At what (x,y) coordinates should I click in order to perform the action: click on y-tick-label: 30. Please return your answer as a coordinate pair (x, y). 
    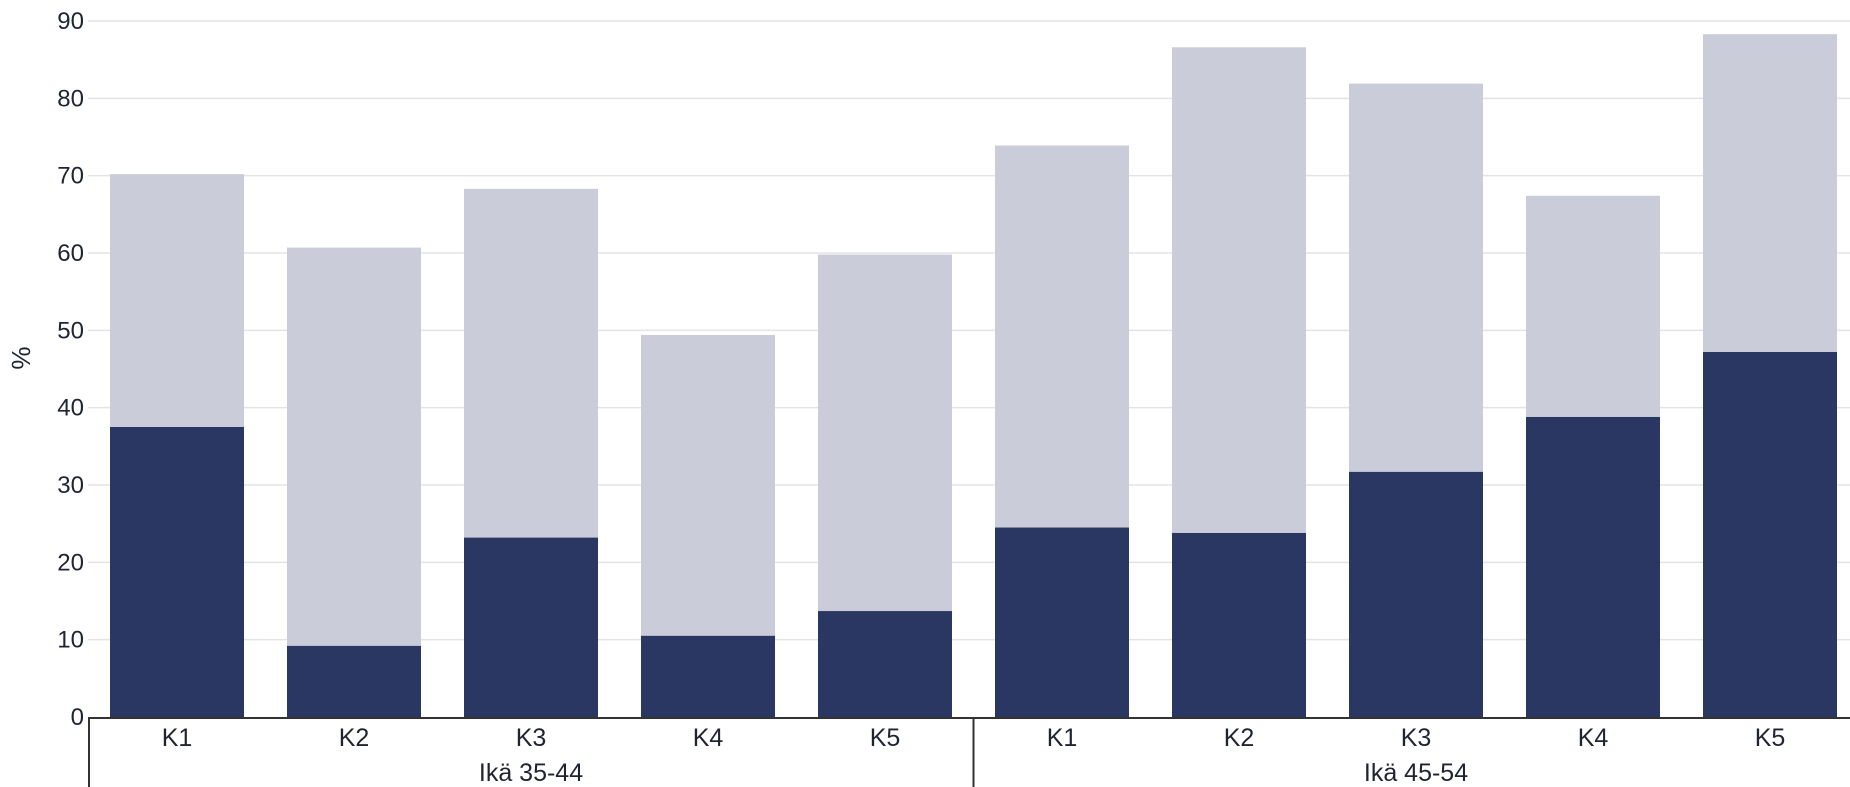
    Looking at the image, I should click on (70, 485).